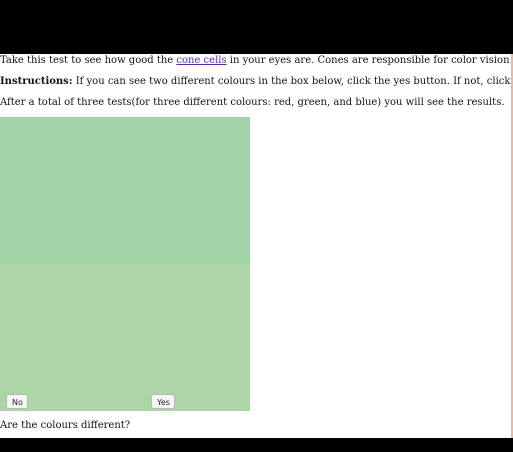  Describe the element at coordinates (88, 60) in the screenshot. I see `intro-text-before: Take this test to see how good the` at that location.